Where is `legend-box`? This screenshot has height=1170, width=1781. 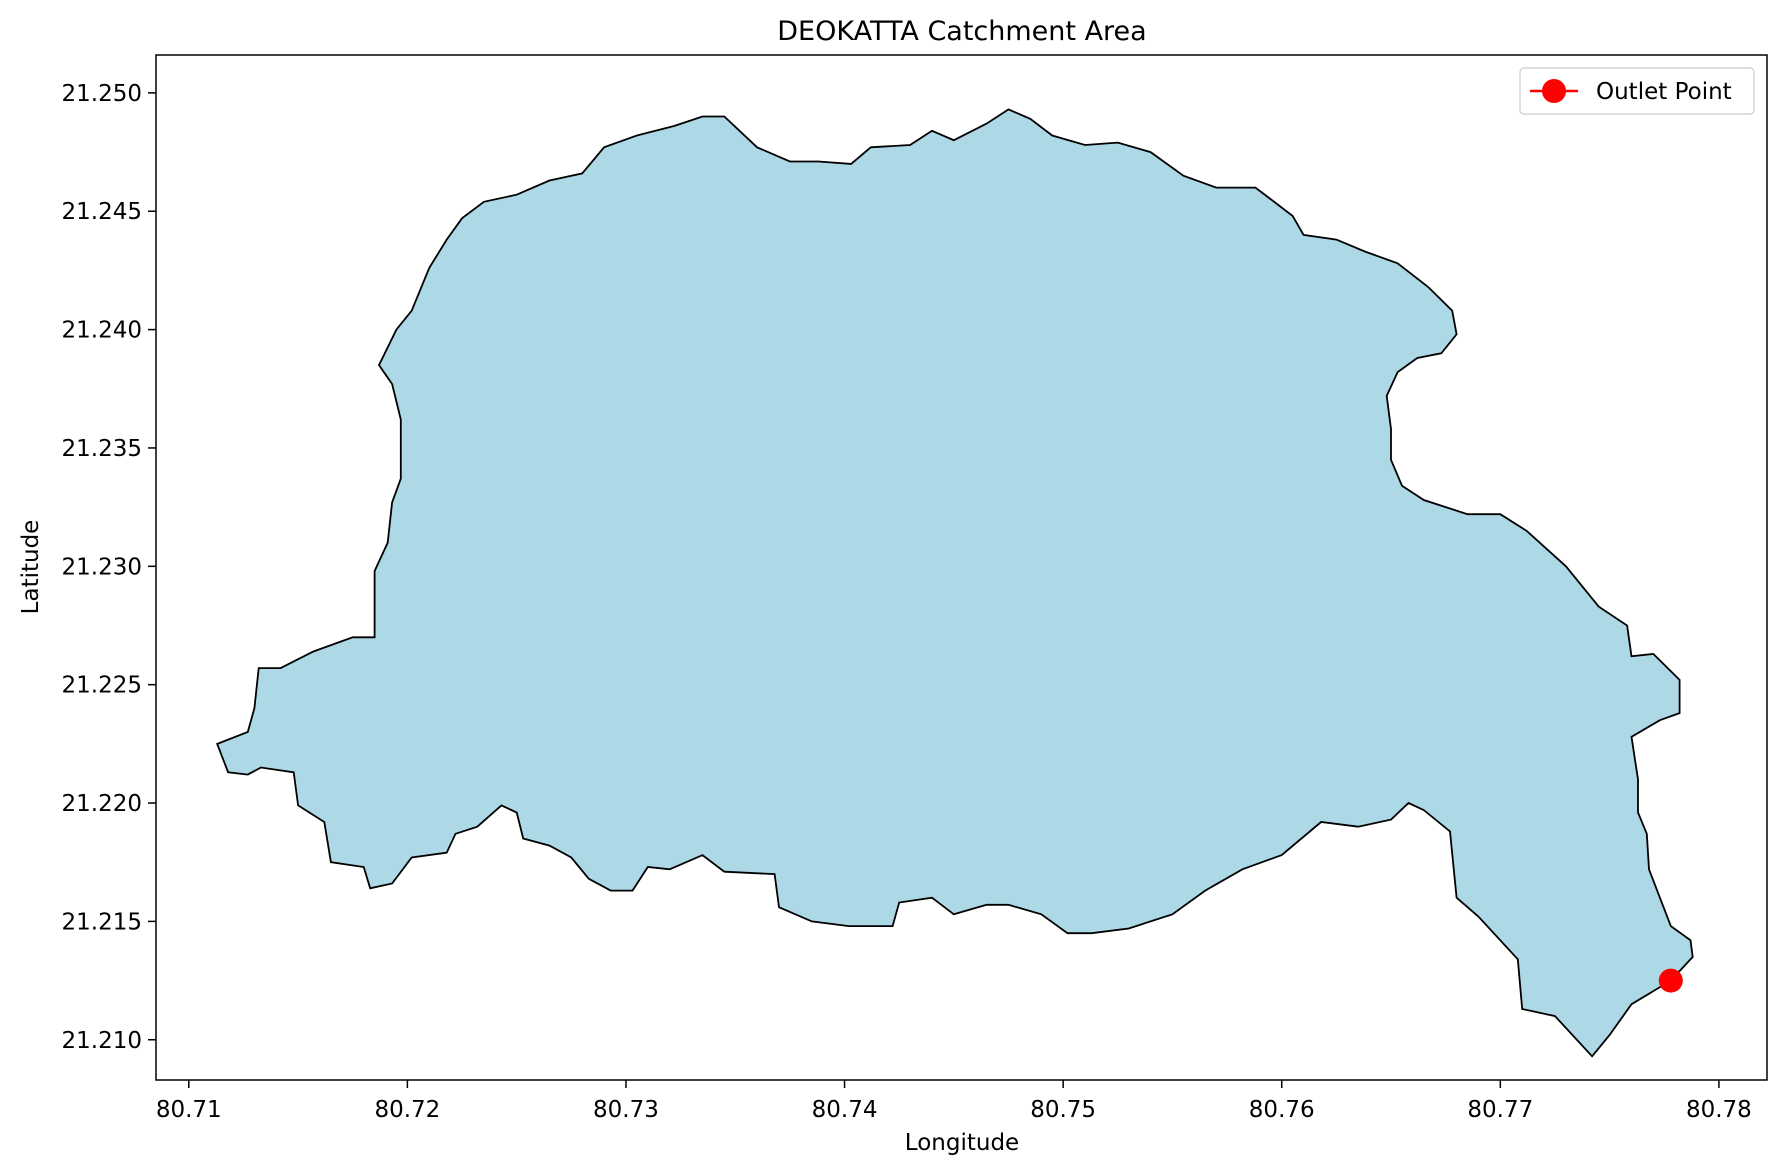
legend-box is located at coordinates (1637, 91).